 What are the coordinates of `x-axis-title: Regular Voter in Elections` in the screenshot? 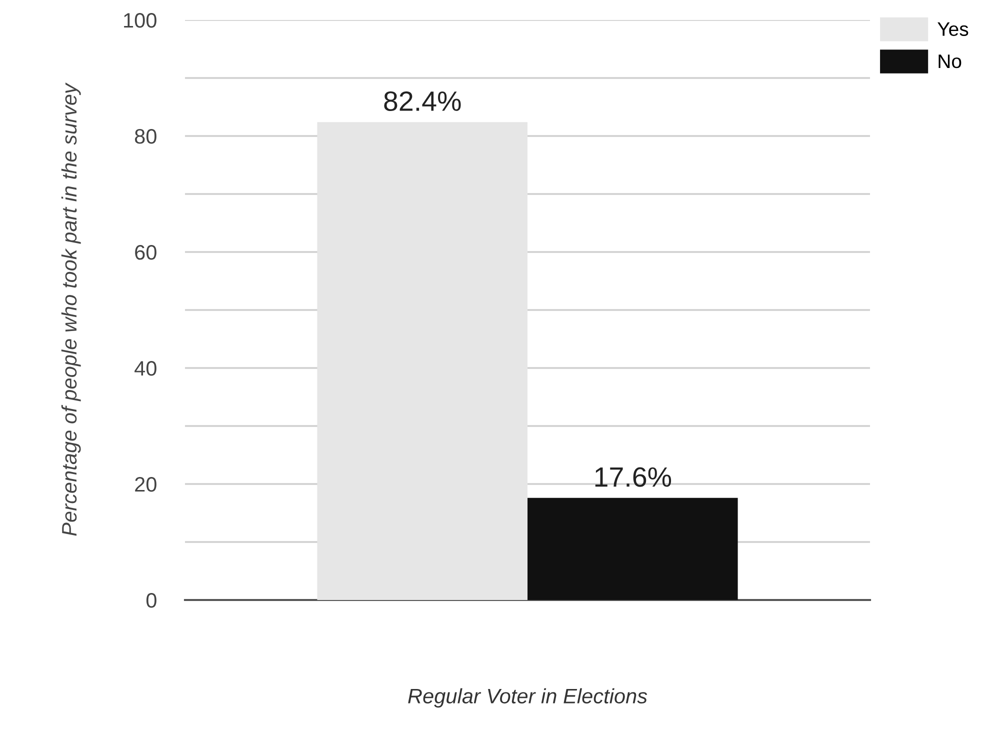 It's located at (528, 698).